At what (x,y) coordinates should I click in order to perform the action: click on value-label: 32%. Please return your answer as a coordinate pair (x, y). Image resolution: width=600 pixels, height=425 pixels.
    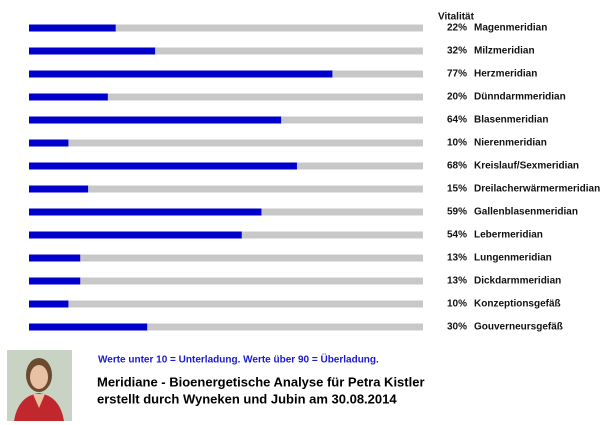
    Looking at the image, I should click on (457, 51).